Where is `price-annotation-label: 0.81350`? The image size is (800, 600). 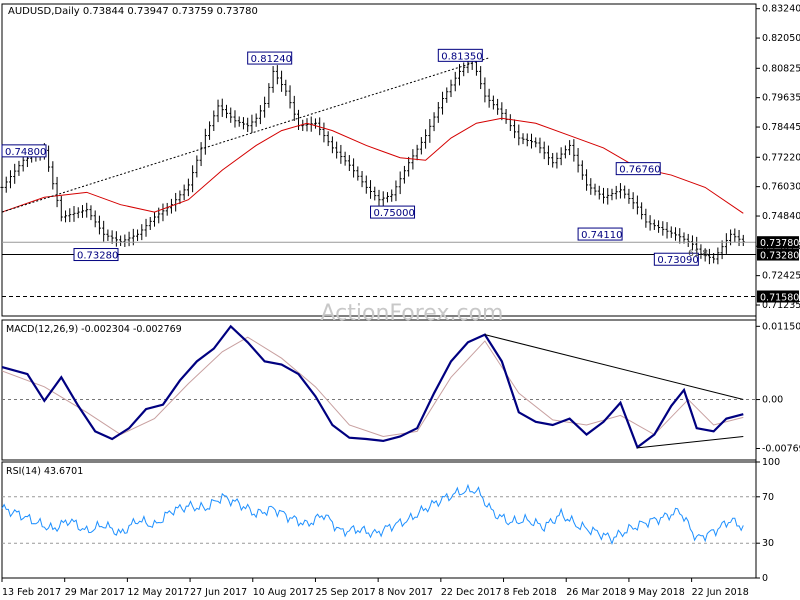
price-annotation-label: 0.81350 is located at coordinates (461, 56).